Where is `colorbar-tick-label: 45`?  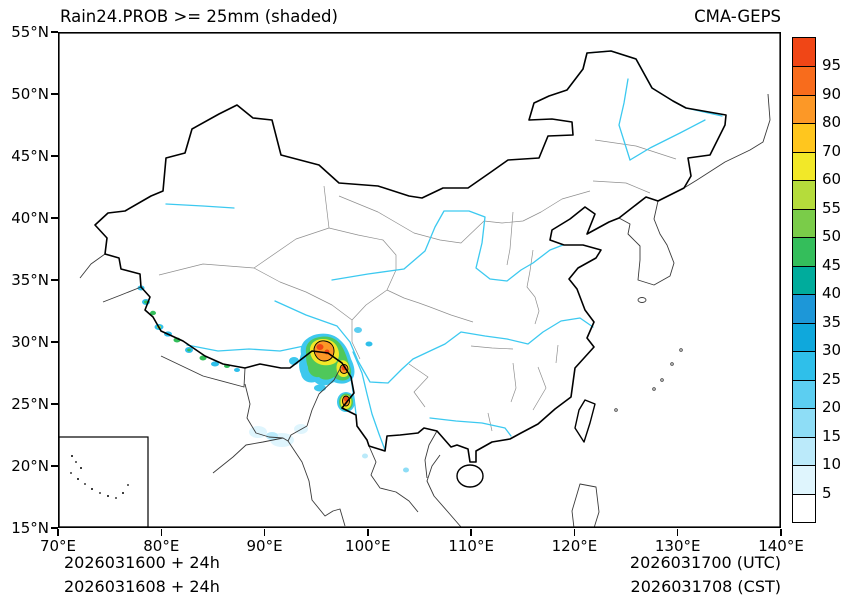
colorbar-tick-label: 45 is located at coordinates (832, 264).